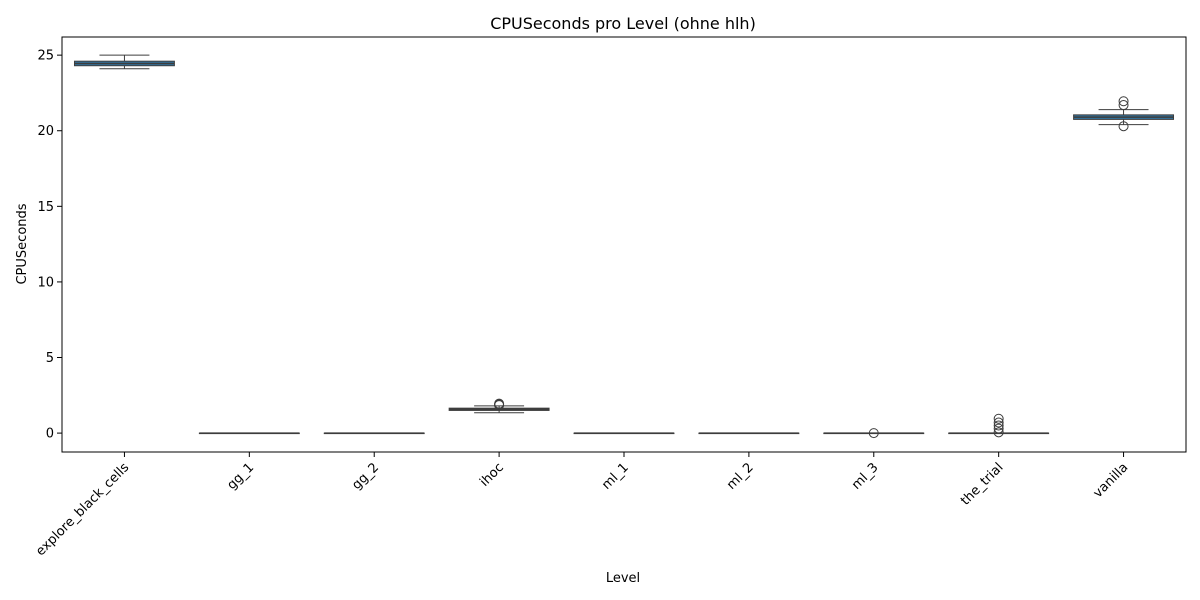 This screenshot has height=600, width=1200. What do you see at coordinates (1124, 114) in the screenshot?
I see `box-vanilla` at bounding box center [1124, 114].